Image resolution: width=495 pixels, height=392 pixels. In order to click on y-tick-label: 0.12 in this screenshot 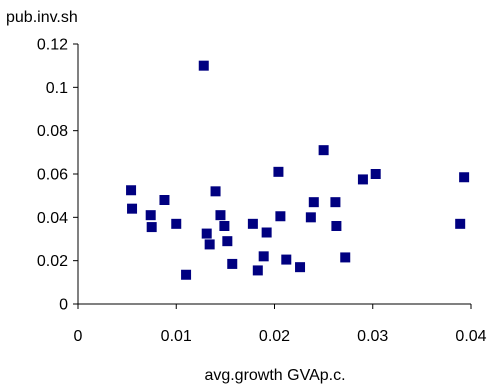, I will do `click(52, 45)`.